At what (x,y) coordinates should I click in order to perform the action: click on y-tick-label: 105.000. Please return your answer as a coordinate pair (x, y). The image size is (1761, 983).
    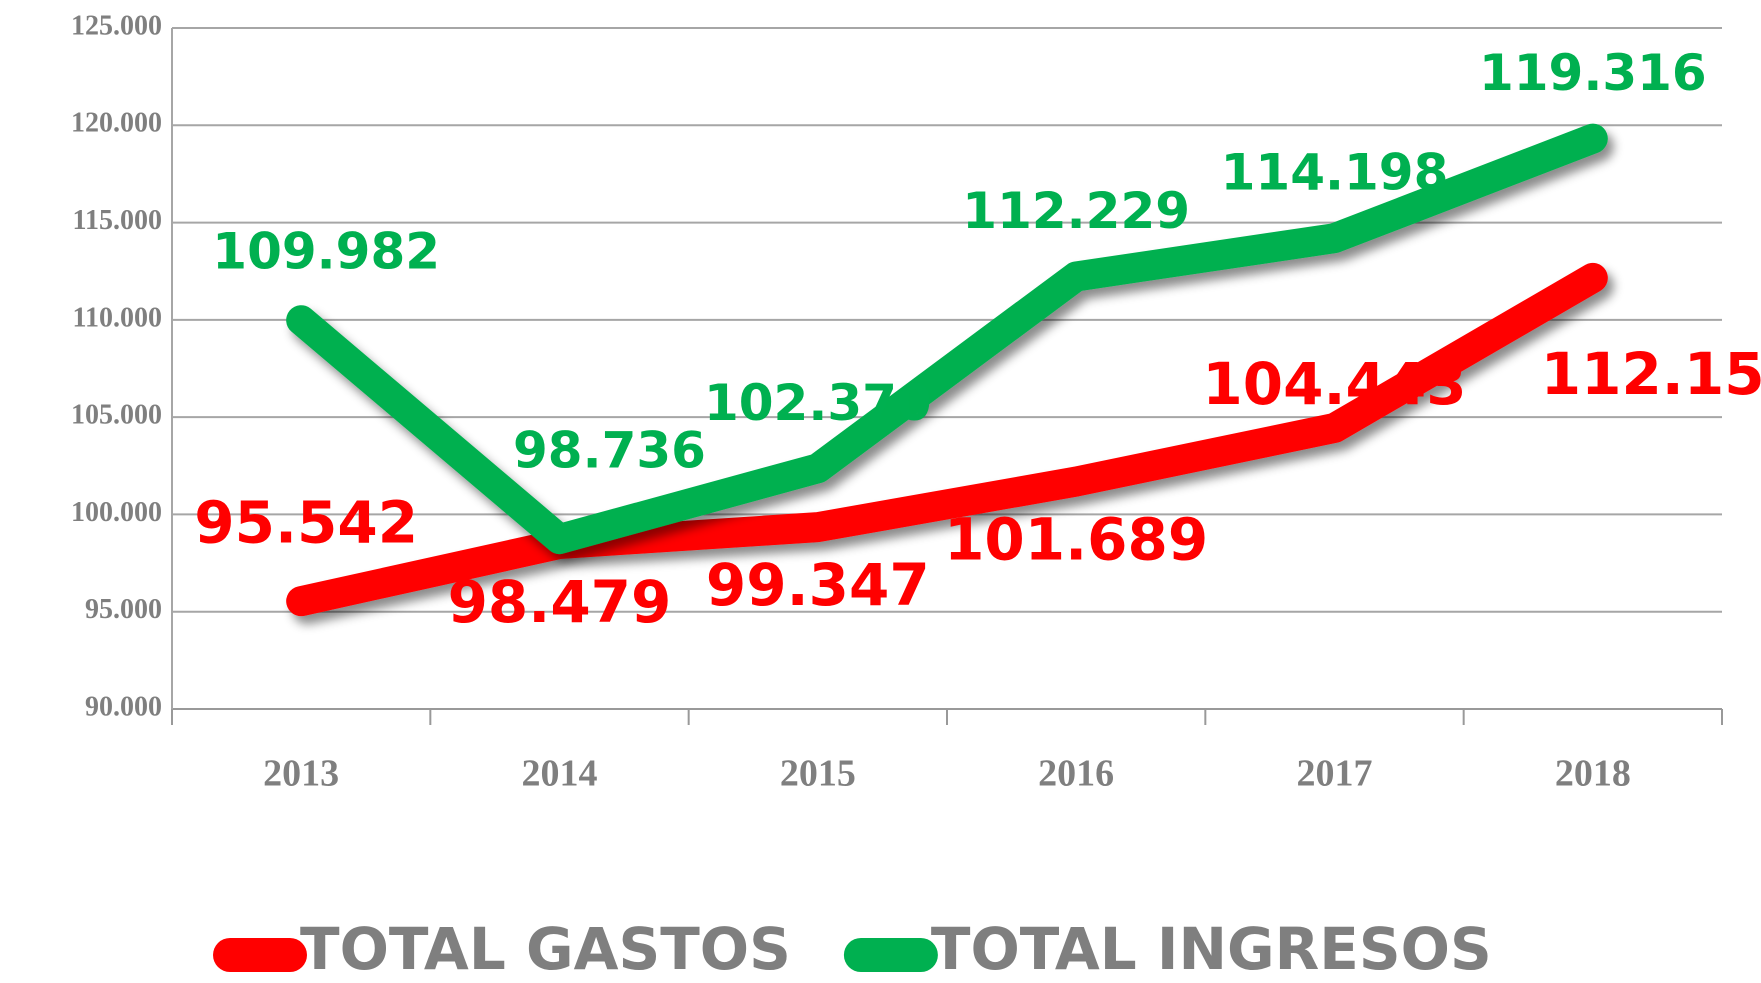
    Looking at the image, I should click on (116, 415).